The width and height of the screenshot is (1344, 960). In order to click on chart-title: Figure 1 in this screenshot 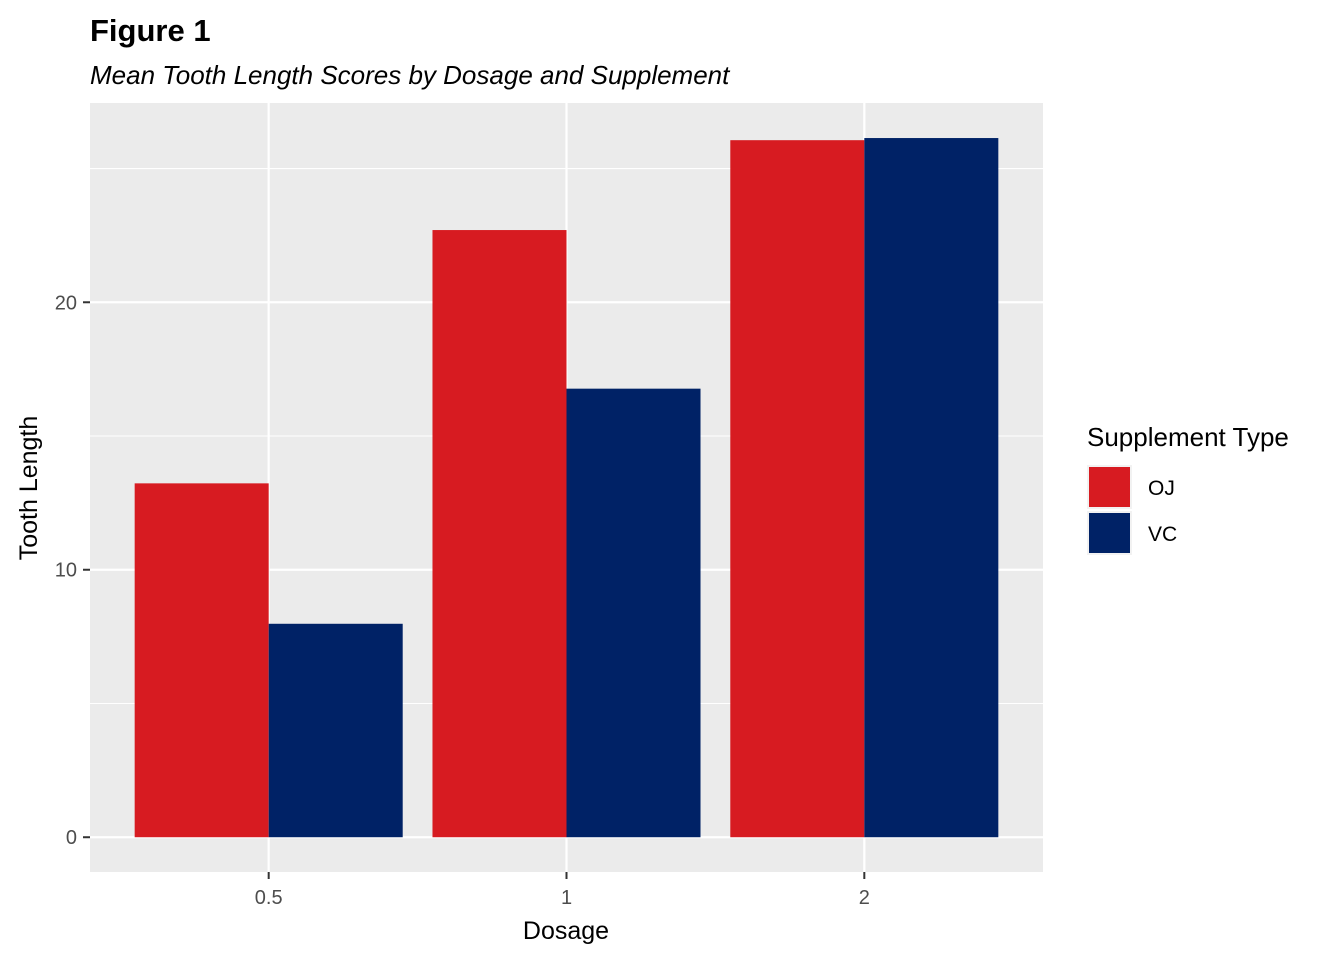, I will do `click(150, 30)`.